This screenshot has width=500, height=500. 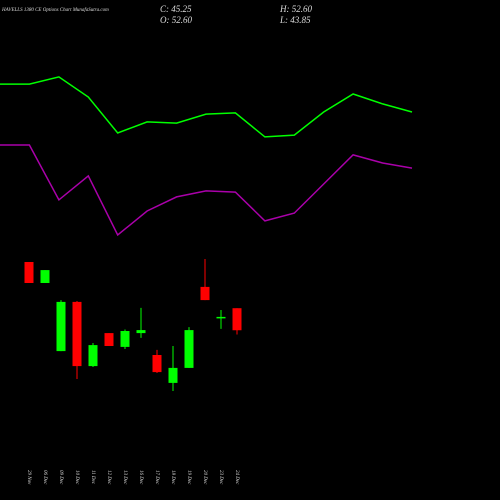 What do you see at coordinates (124, 477) in the screenshot?
I see `x-tick-label: 13 Dec` at bounding box center [124, 477].